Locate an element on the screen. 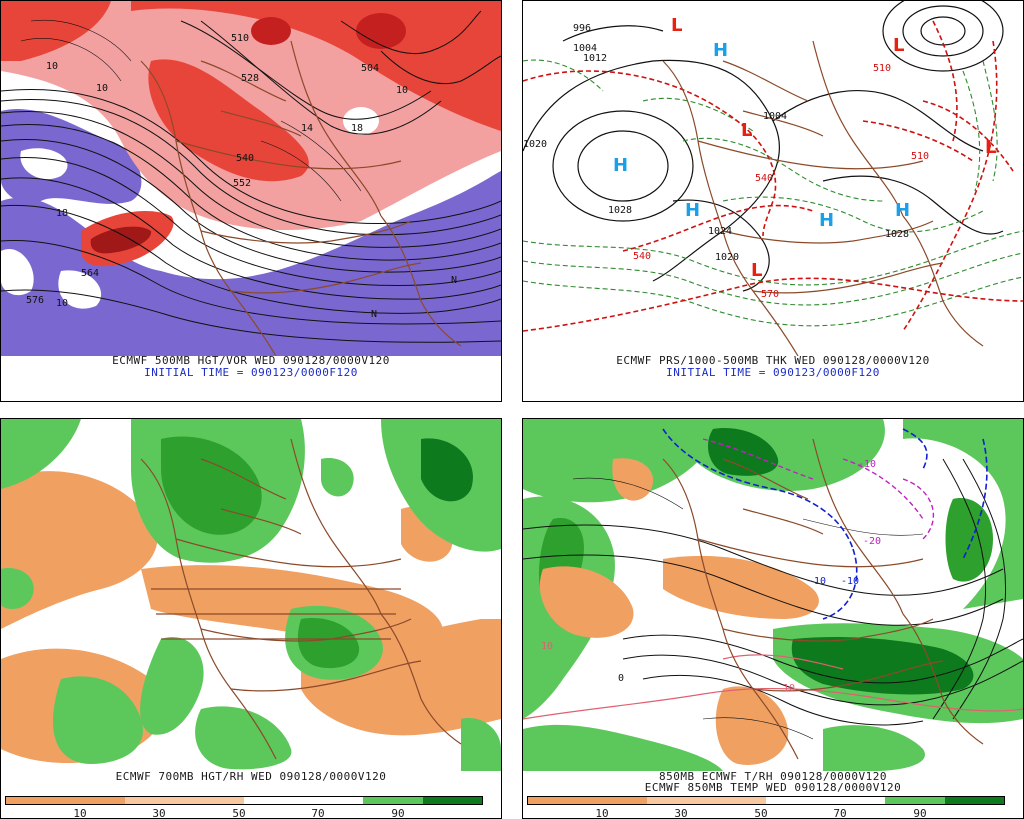 The height and width of the screenshot is (819, 1024). caption-500mb-title: ECMWF 500MB HGT/VOR WED 090128/0000V120 is located at coordinates (251, 360).